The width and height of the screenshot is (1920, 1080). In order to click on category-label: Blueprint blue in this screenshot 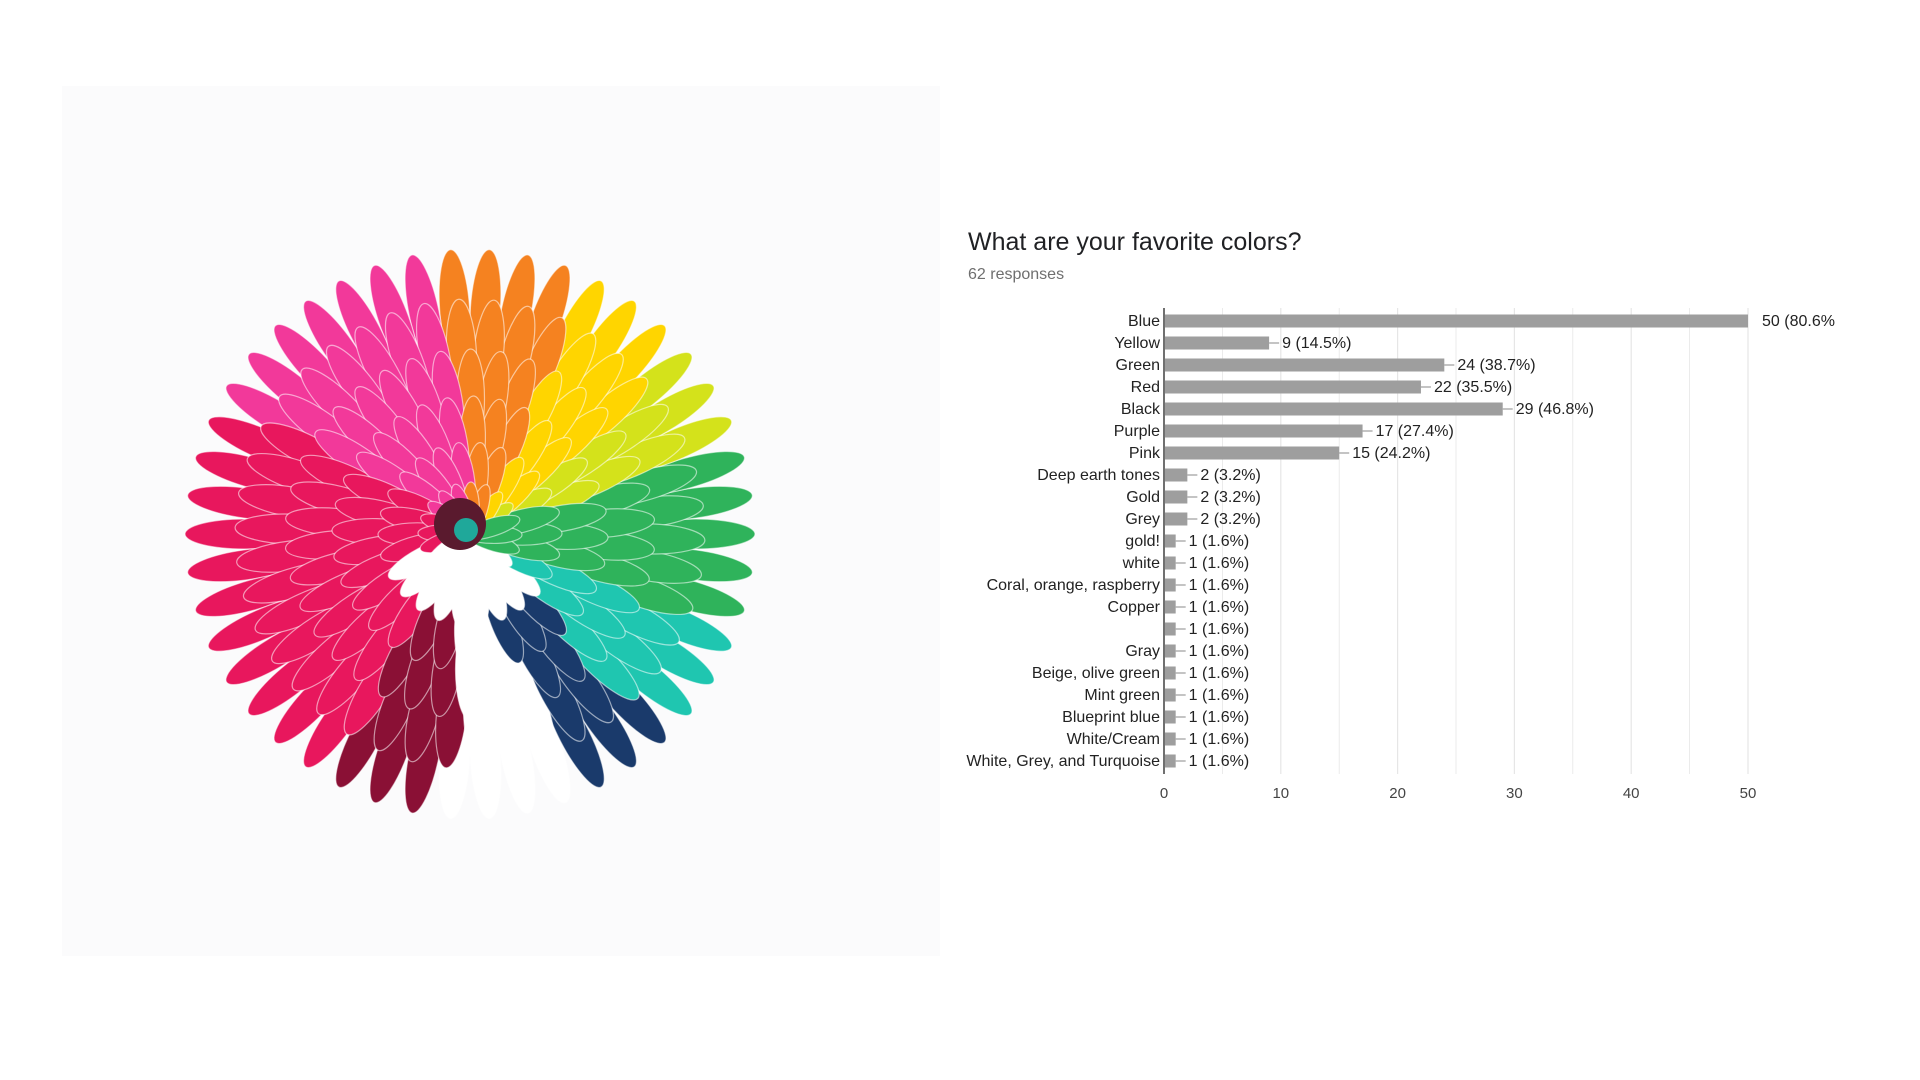, I will do `click(1111, 717)`.